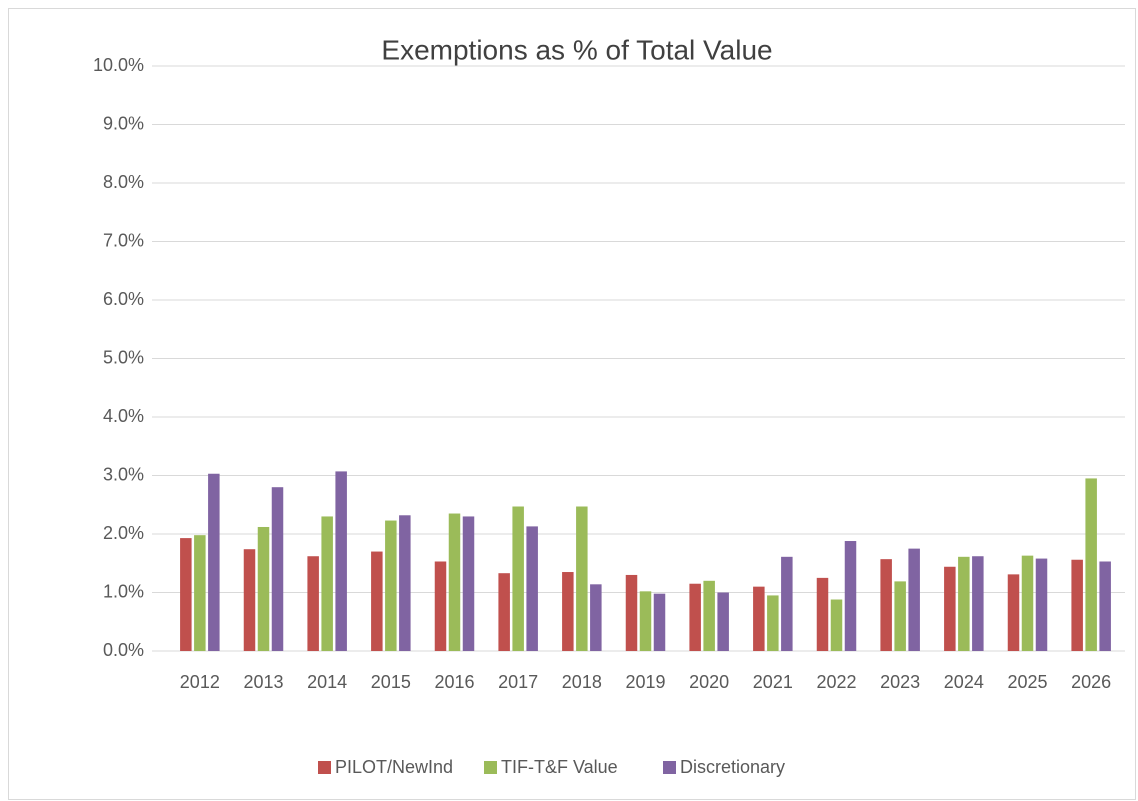 The width and height of the screenshot is (1138, 801). What do you see at coordinates (123, 123) in the screenshot?
I see `y-tick-label: 9.0%` at bounding box center [123, 123].